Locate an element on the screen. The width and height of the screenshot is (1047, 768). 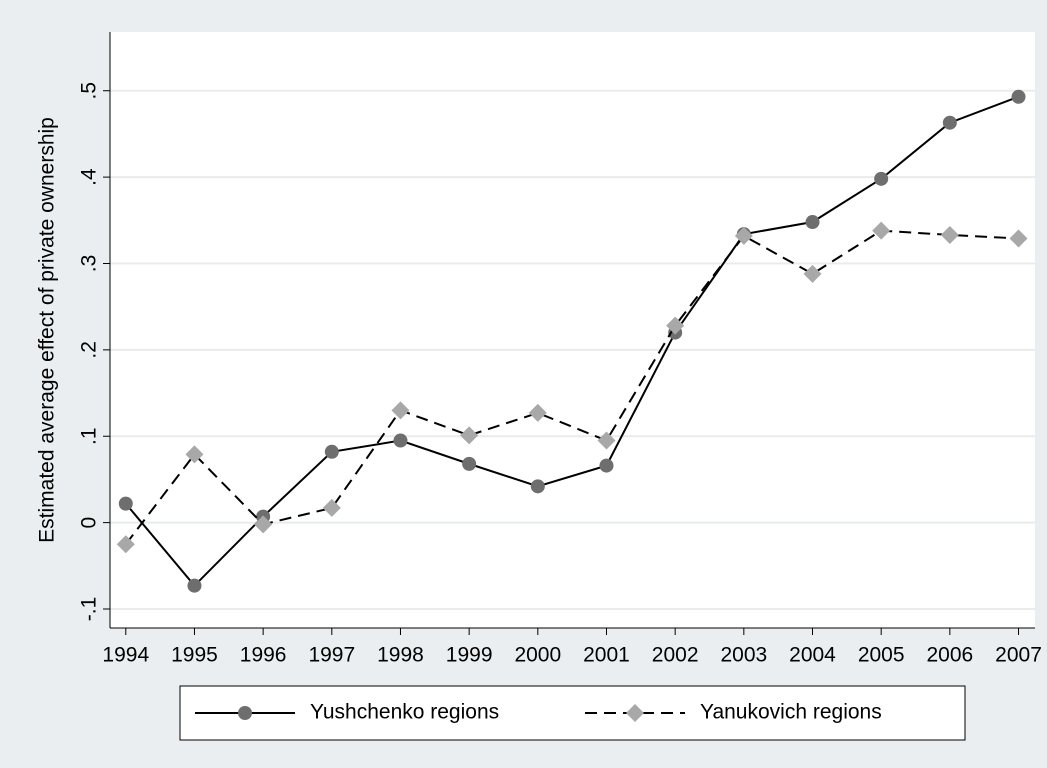
x-tick-label: 2000 is located at coordinates (537, 655).